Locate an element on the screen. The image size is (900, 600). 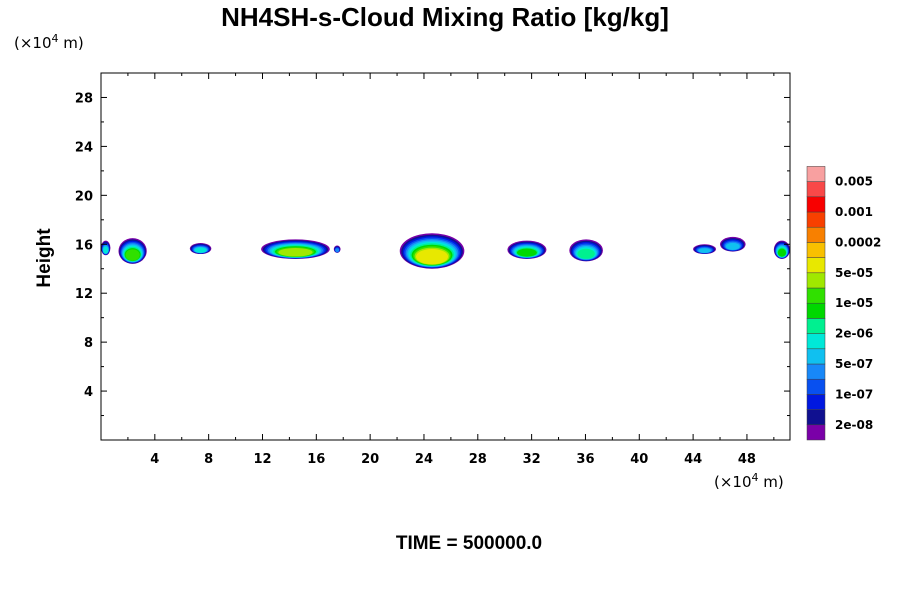
y-tick-label: 16 is located at coordinates (84, 245).